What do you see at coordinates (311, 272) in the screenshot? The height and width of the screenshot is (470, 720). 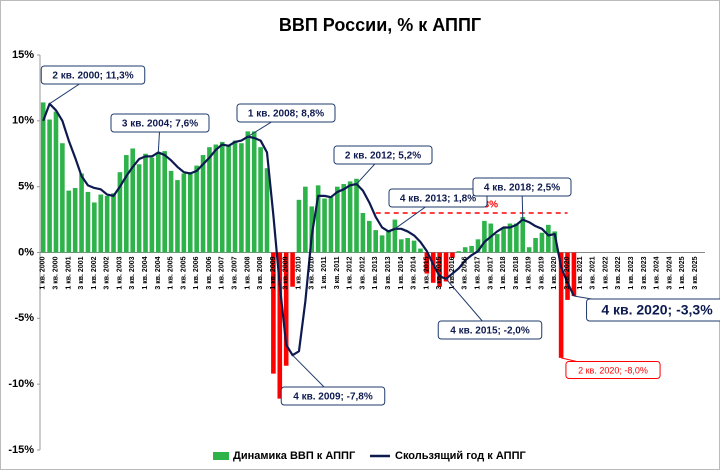 I see `x-tick-label: 3 кв. 2010` at bounding box center [311, 272].